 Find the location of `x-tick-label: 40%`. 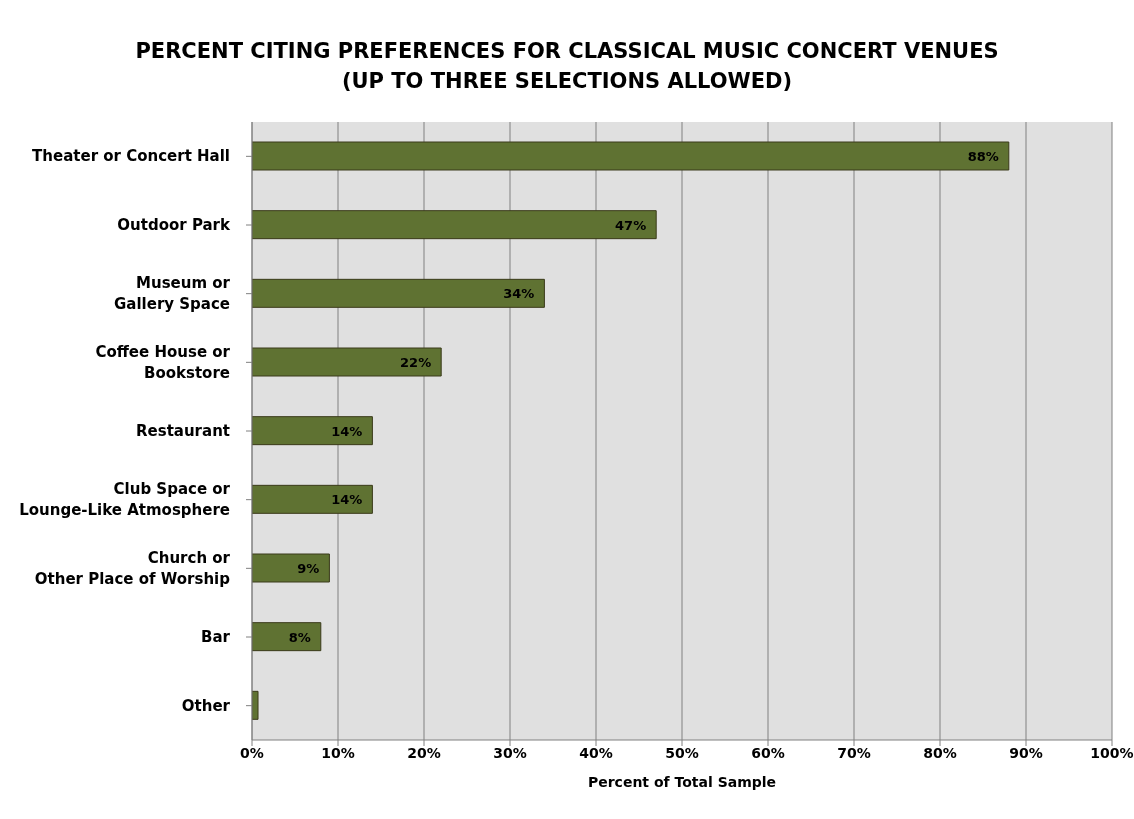

x-tick-label: 40% is located at coordinates (596, 752).